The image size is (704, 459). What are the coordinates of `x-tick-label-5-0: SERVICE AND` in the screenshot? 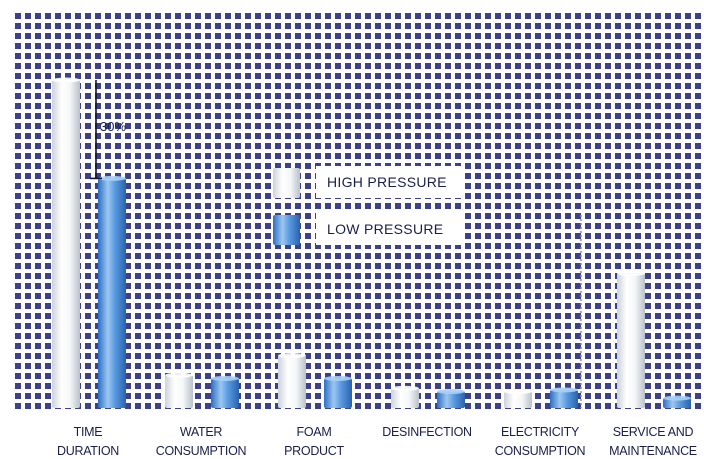 It's located at (653, 432).